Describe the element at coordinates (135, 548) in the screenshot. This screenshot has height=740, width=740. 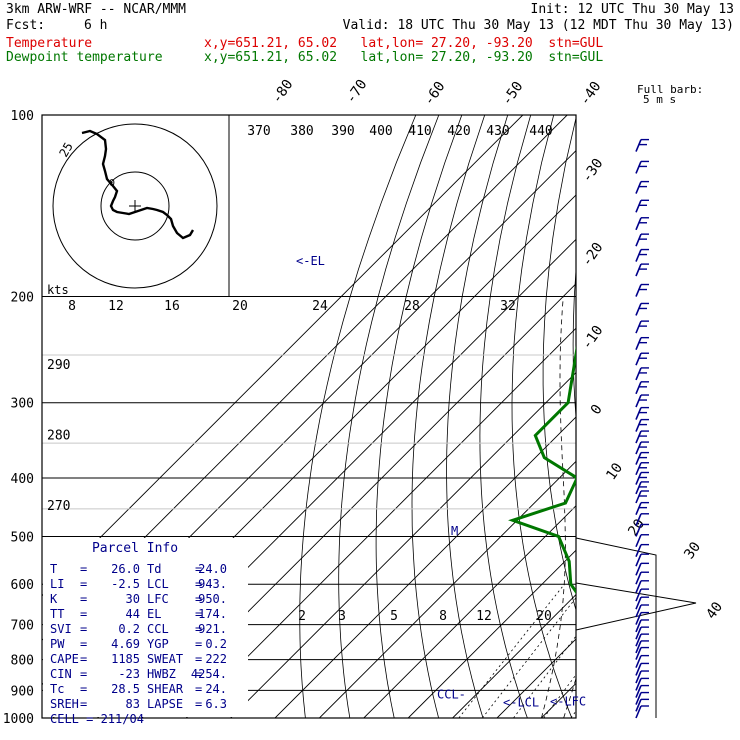
I see `parcel-info-title: Parcel Info` at that location.